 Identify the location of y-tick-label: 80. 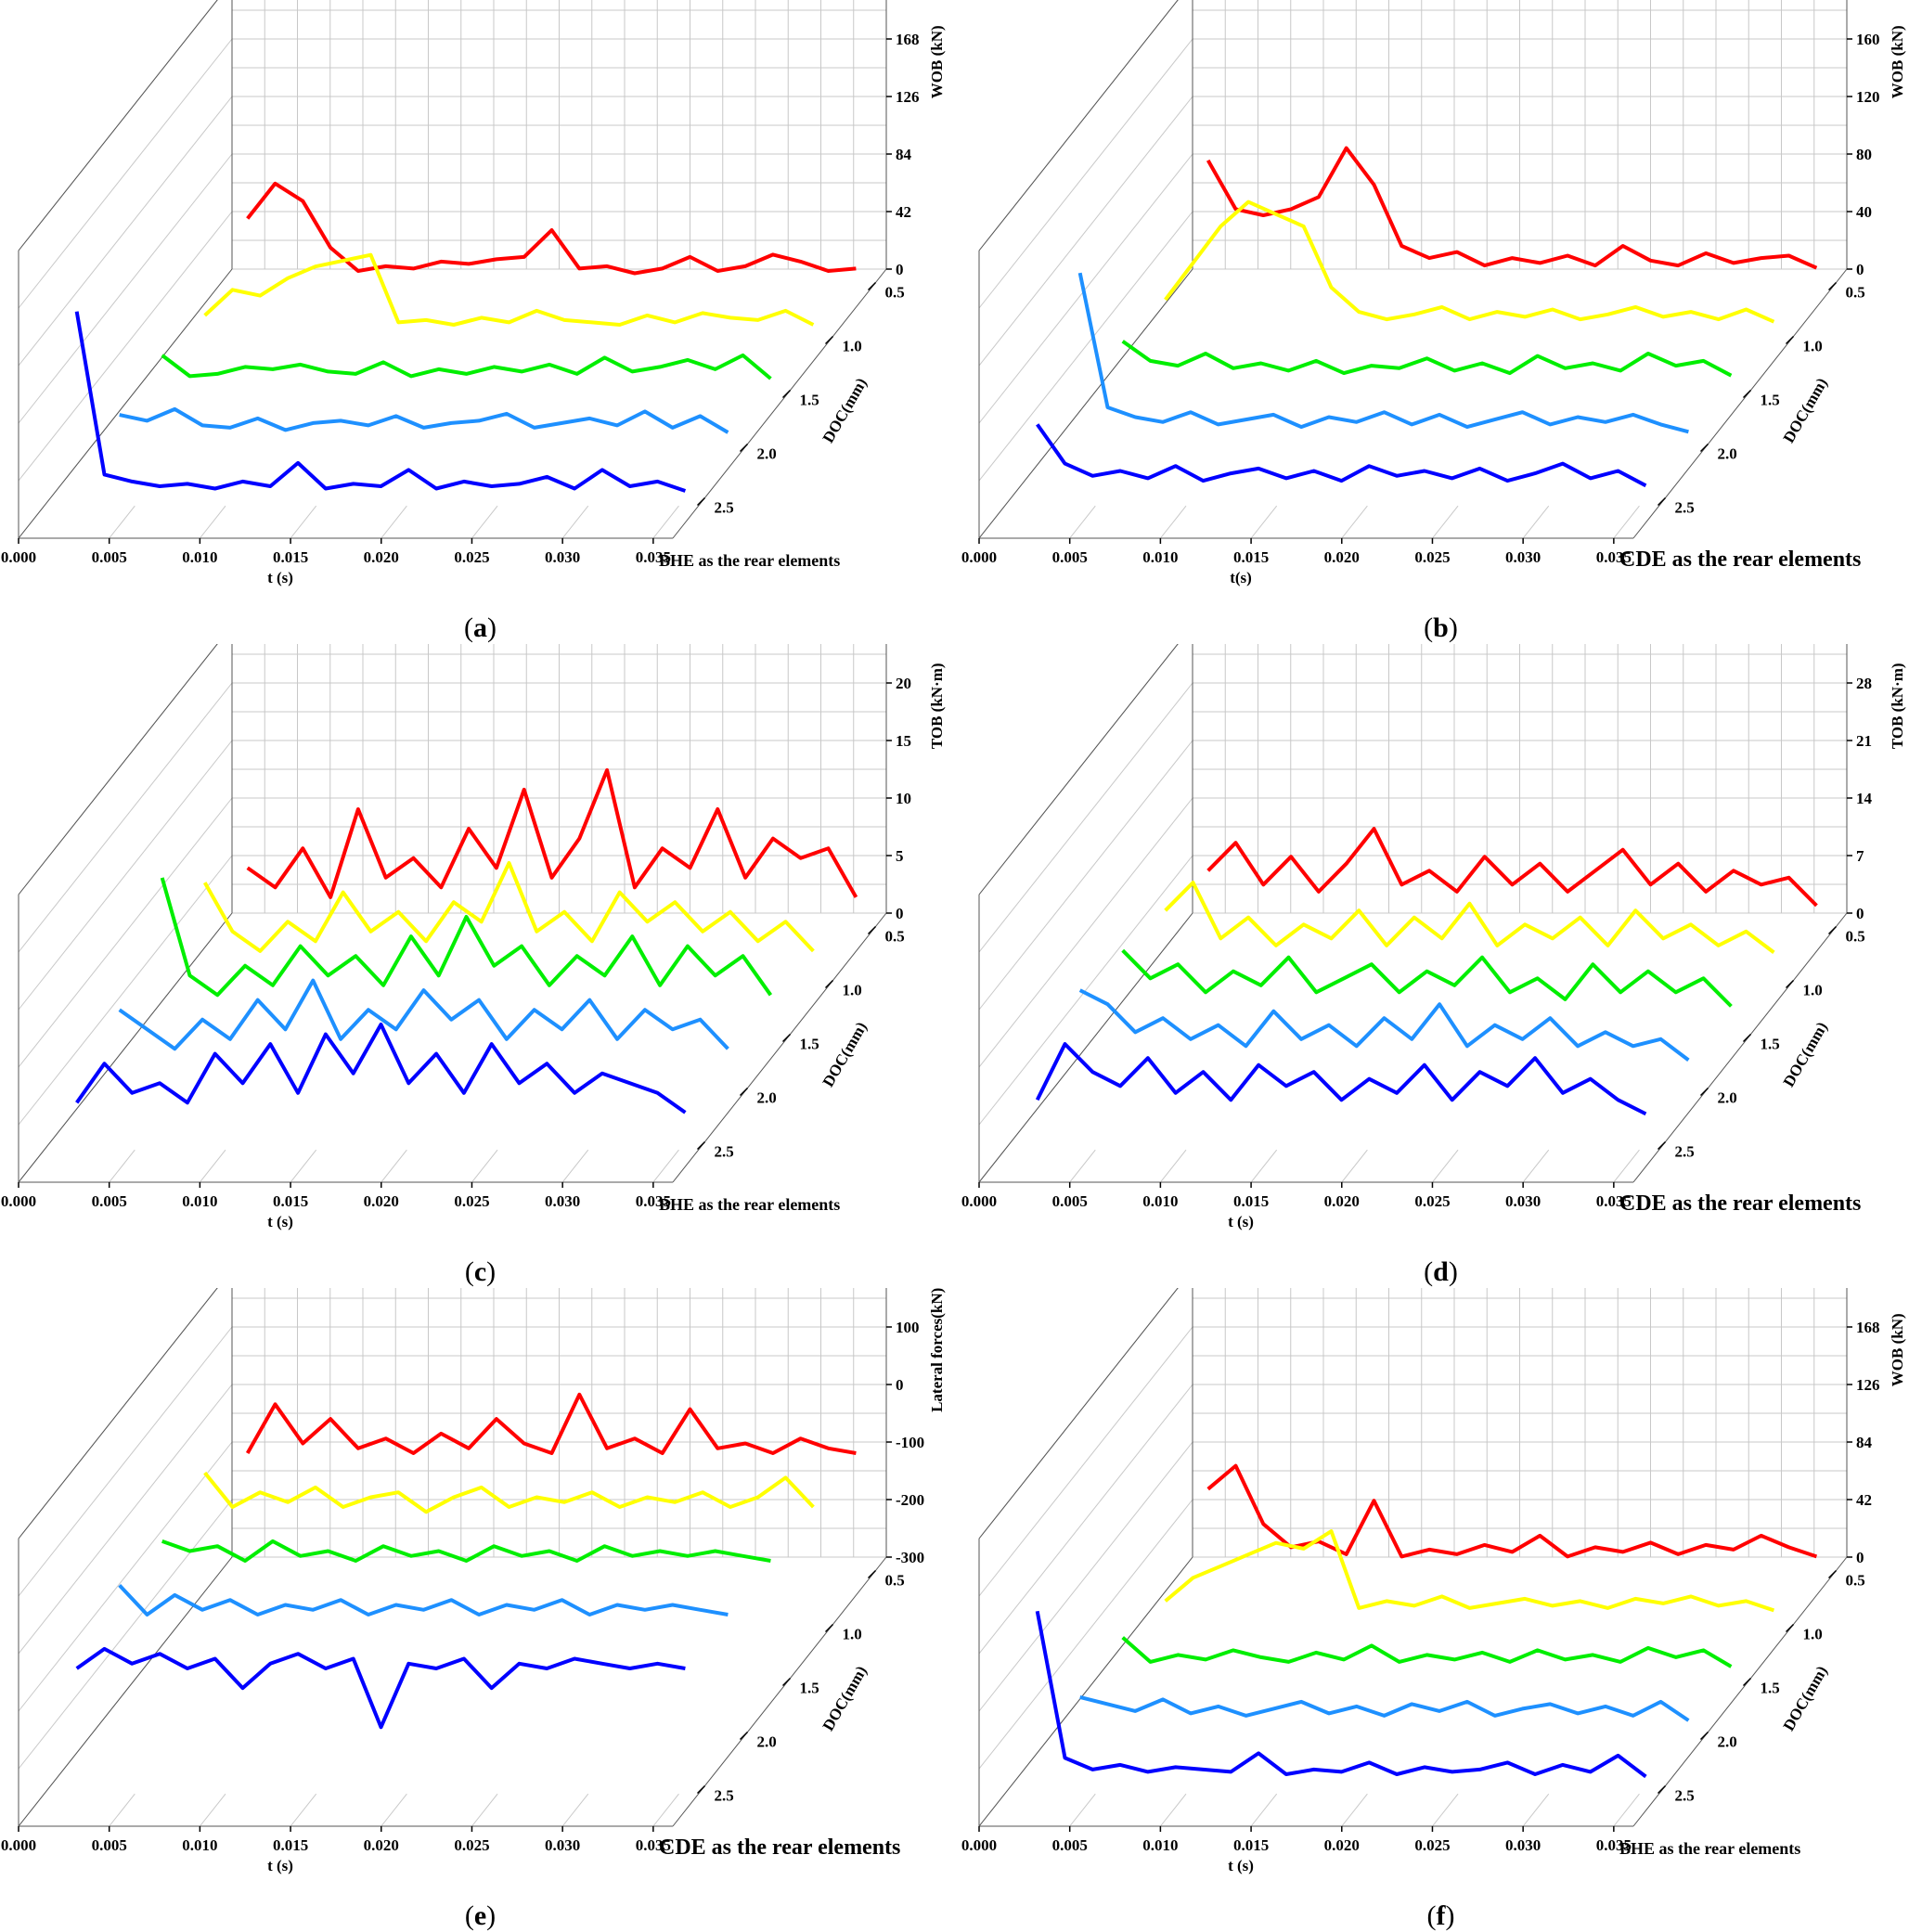
(1864, 154).